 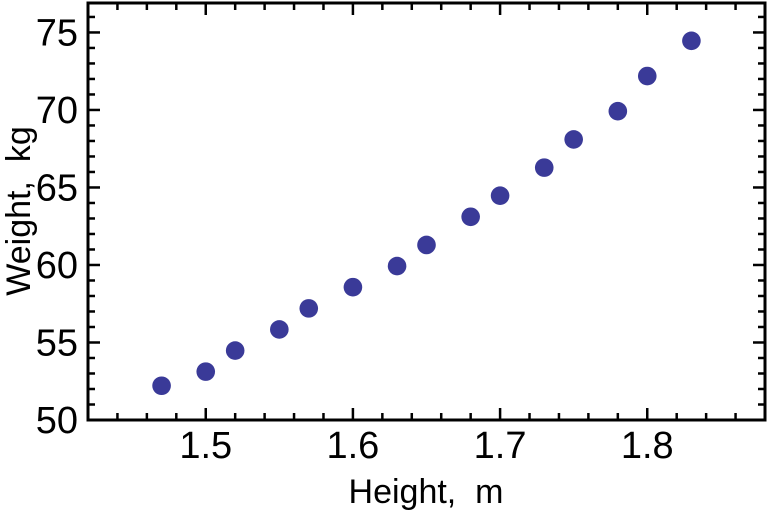 What do you see at coordinates (57, 343) in the screenshot?
I see `y-tick-label: 55` at bounding box center [57, 343].